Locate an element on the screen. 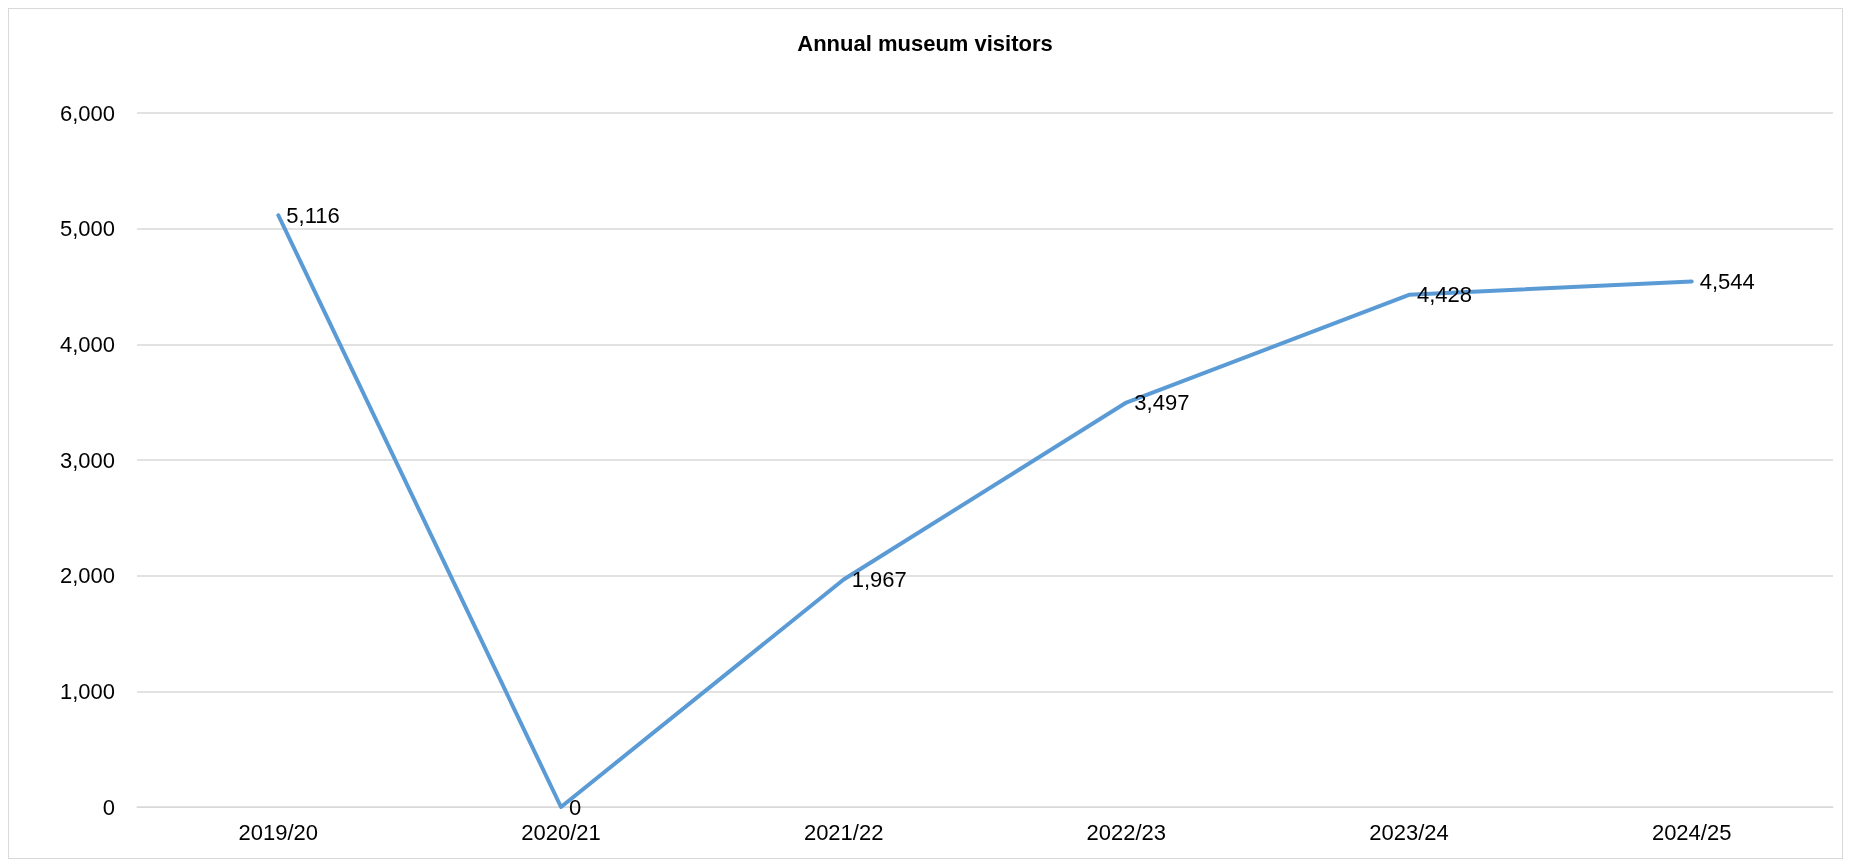 This screenshot has height=867, width=1851. y-tick-label: 4,000 is located at coordinates (87, 344).